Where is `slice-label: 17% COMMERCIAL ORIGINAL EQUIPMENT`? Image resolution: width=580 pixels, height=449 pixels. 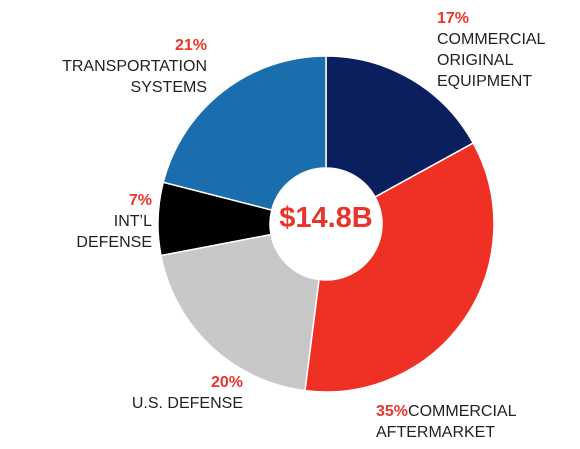
slice-label: 17% COMMERCIAL ORIGINAL EQUIPMENT is located at coordinates (491, 50).